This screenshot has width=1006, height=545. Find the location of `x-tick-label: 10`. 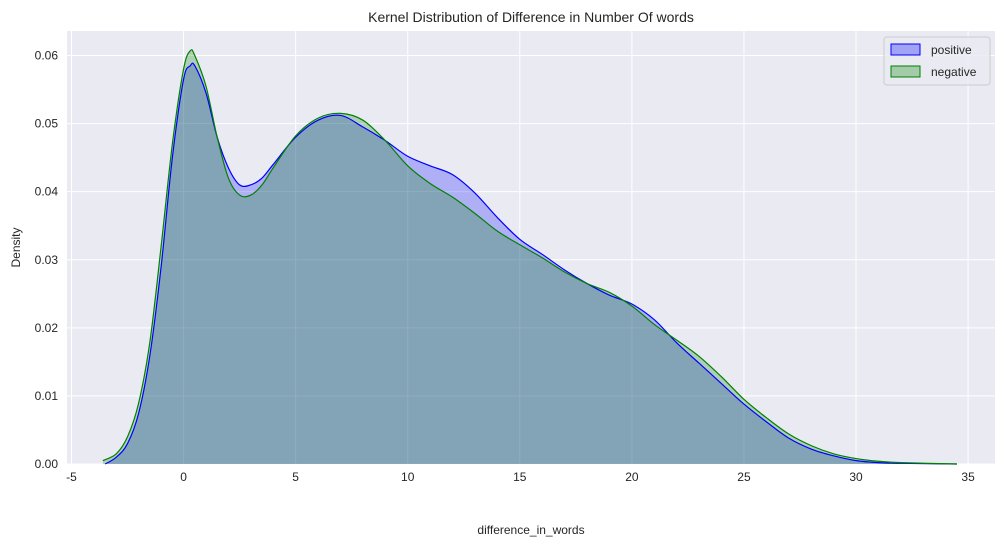

x-tick-label: 10 is located at coordinates (408, 477).